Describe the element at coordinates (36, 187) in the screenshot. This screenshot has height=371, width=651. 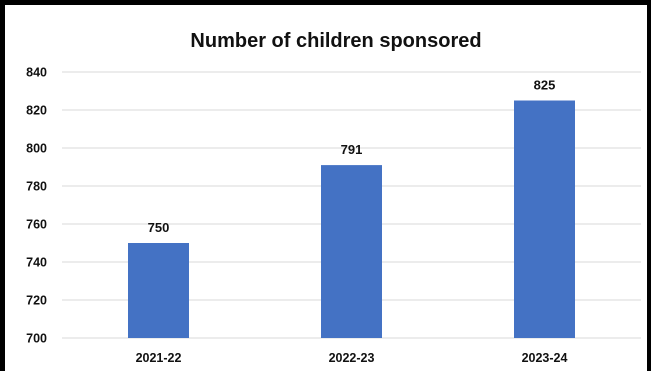
I see `y-tick-label: 780` at that location.